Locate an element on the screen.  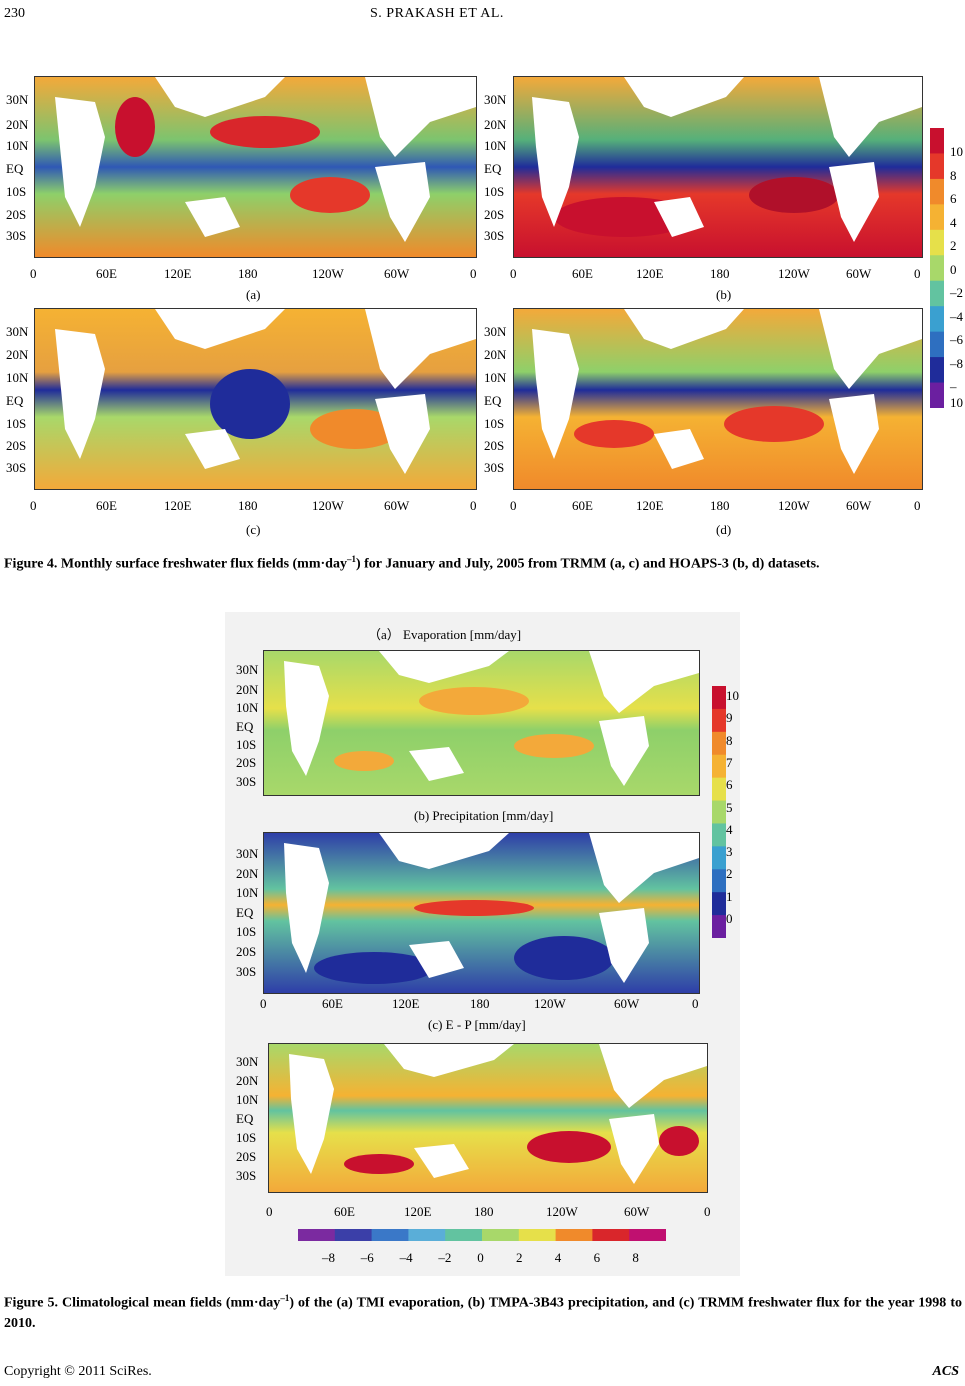
map-e-minus-p is located at coordinates (488, 1118).